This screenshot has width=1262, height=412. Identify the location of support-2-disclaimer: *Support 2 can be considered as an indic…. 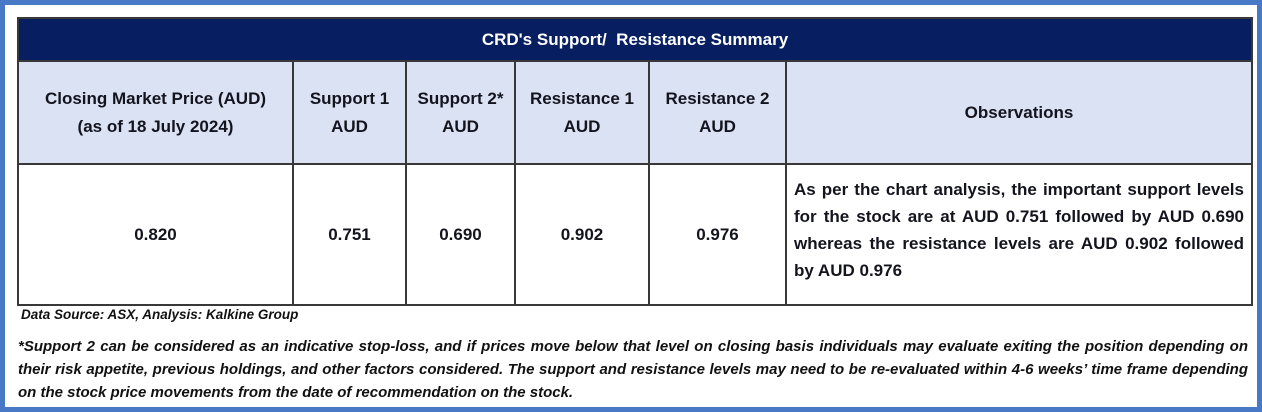
(633, 369).